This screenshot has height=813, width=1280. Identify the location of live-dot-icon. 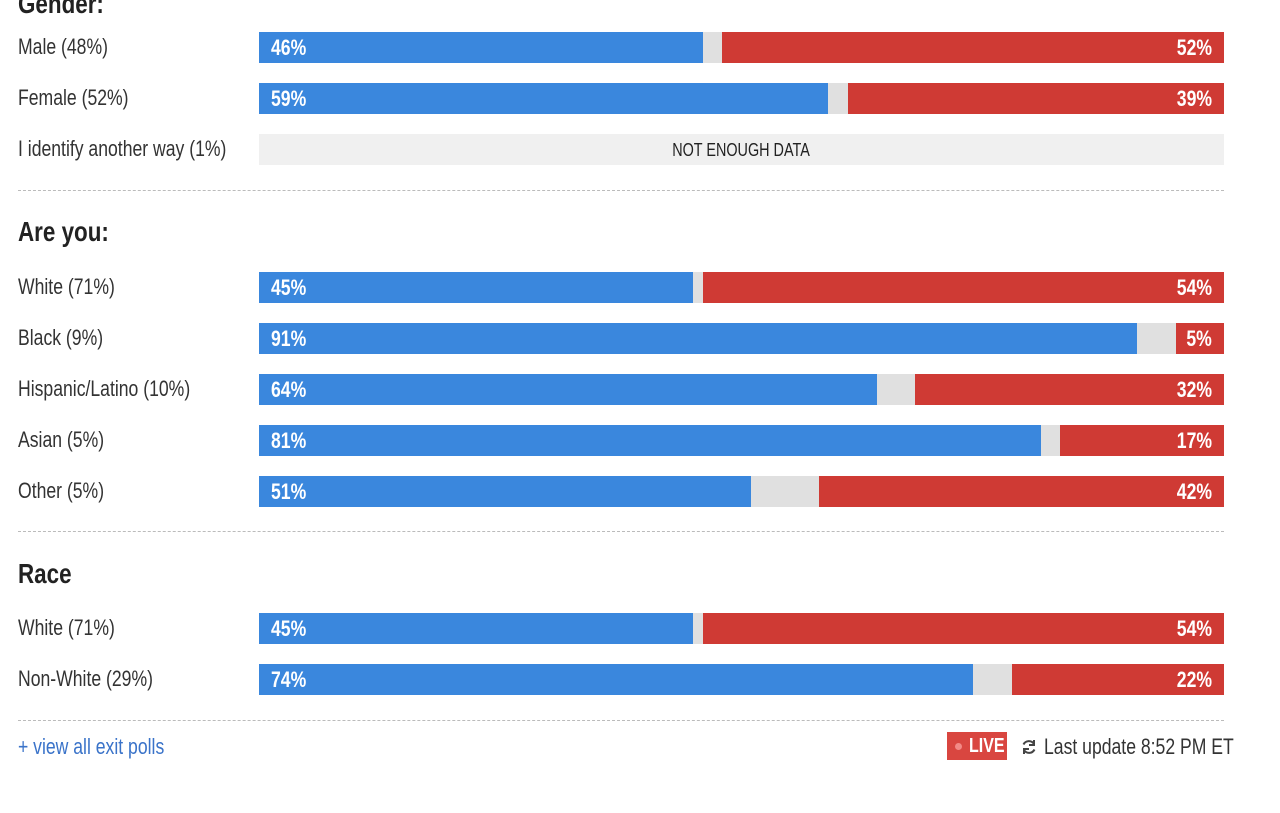
(958, 746).